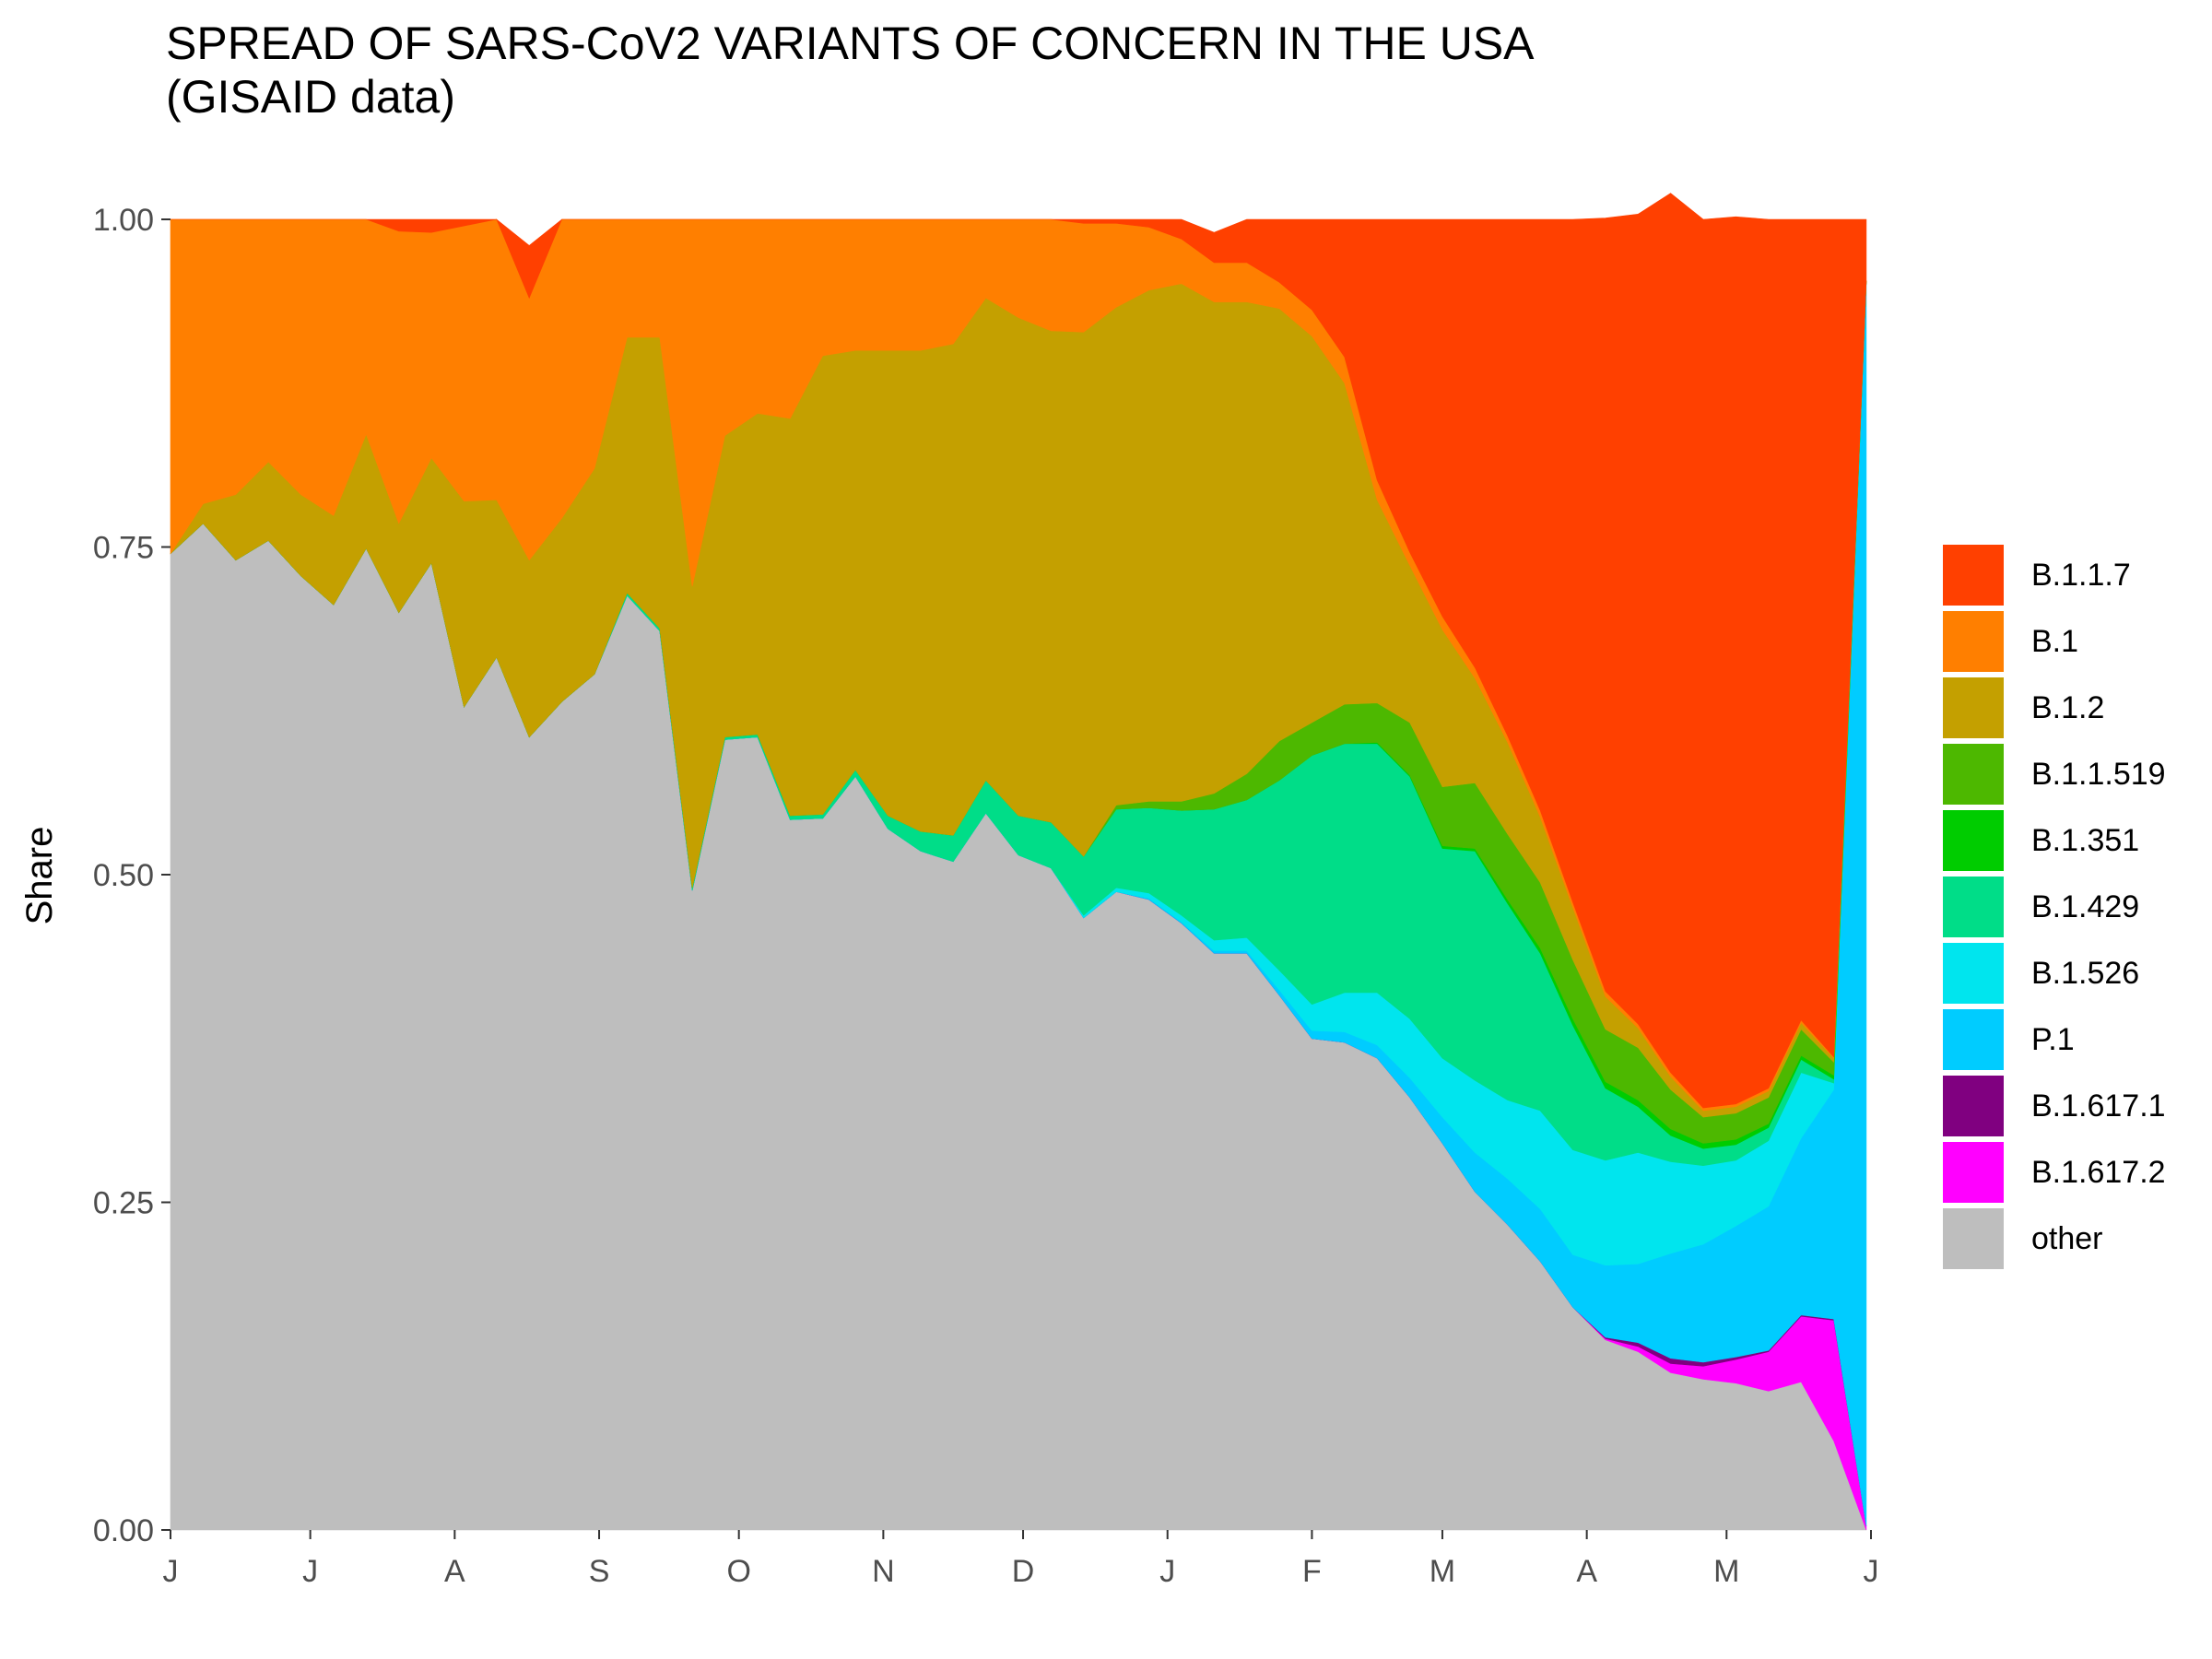 This screenshot has width=2212, height=1659. What do you see at coordinates (2068, 707) in the screenshot?
I see `legend-label: B.1.2` at bounding box center [2068, 707].